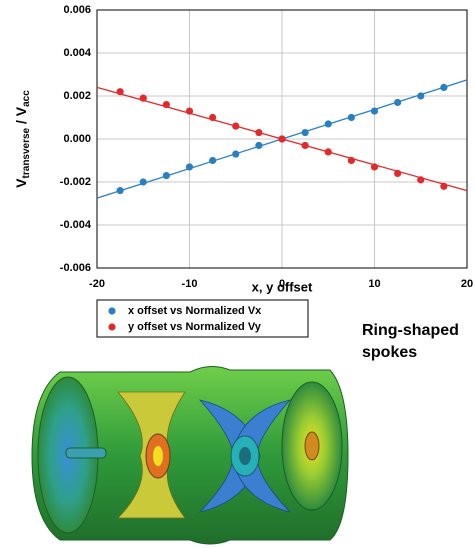  Describe the element at coordinates (467, 284) in the screenshot. I see `x-tick-label: 20` at that location.